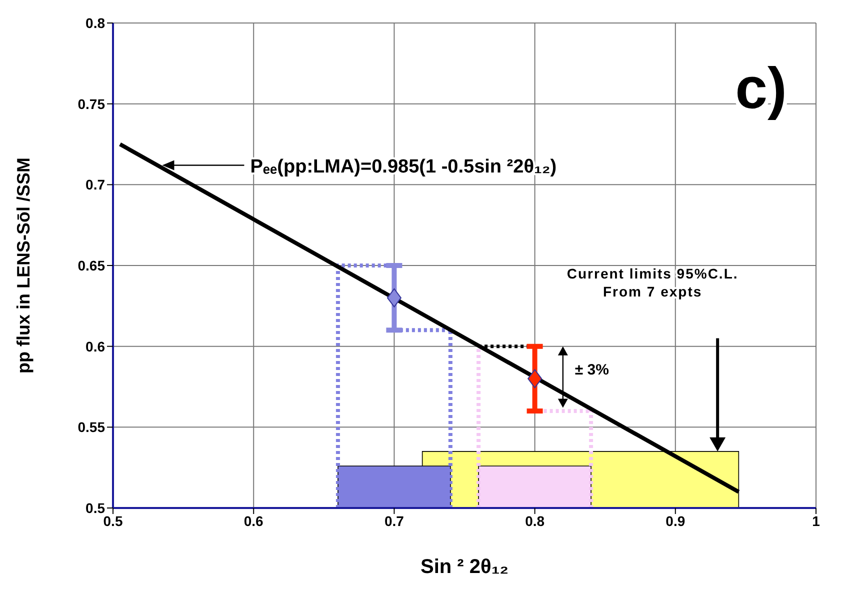  Describe the element at coordinates (96, 346) in the screenshot. I see `y-tick-label: 0.6` at that location.